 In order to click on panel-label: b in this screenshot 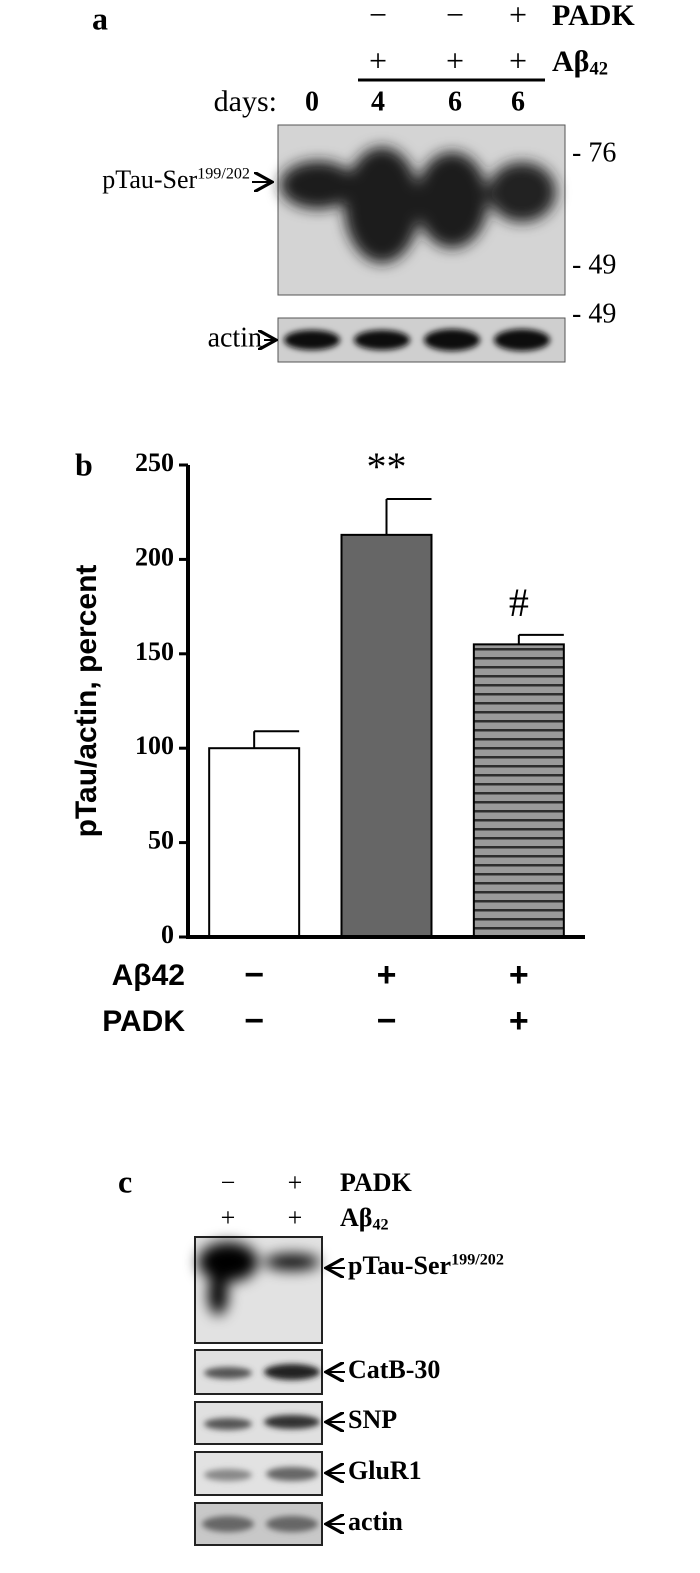, I will do `click(84, 464)`.